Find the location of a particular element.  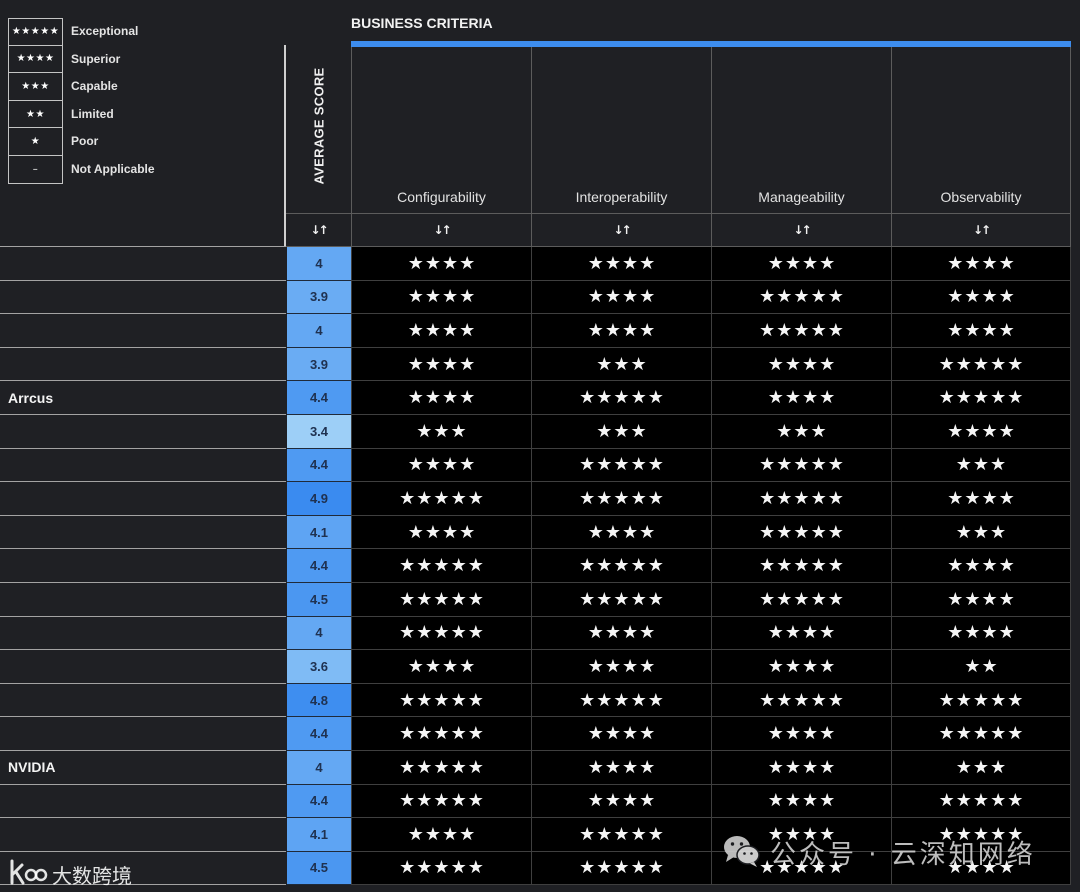

column-header-label: Interoperability is located at coordinates (621, 197).